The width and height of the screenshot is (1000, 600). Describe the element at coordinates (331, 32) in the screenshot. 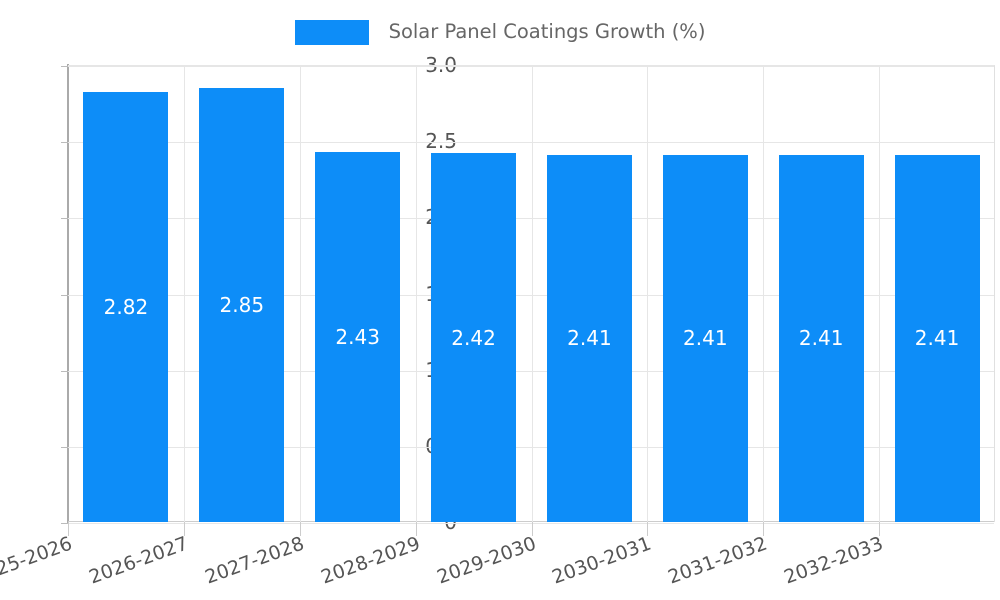

I see `legend-color-swatch-icon` at that location.